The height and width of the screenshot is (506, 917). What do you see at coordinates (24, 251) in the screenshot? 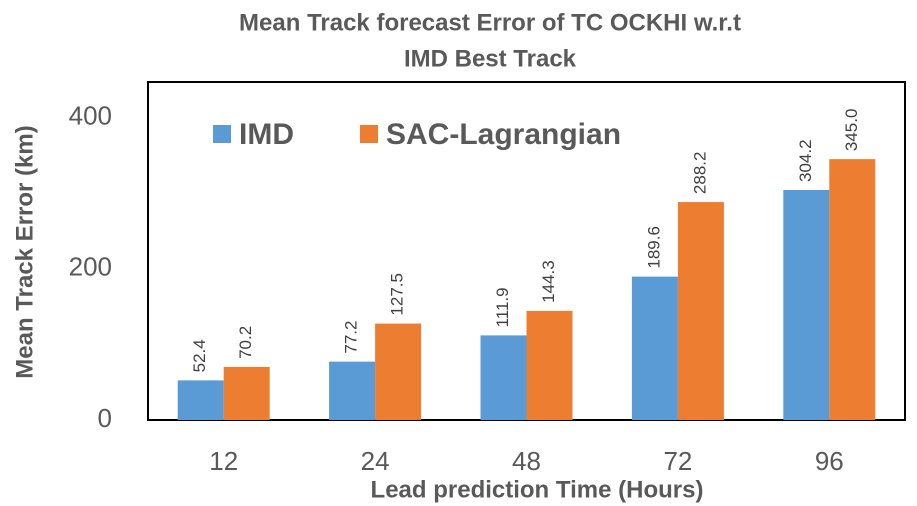
I see `y-axis-label: Mean Track Error (km)` at bounding box center [24, 251].